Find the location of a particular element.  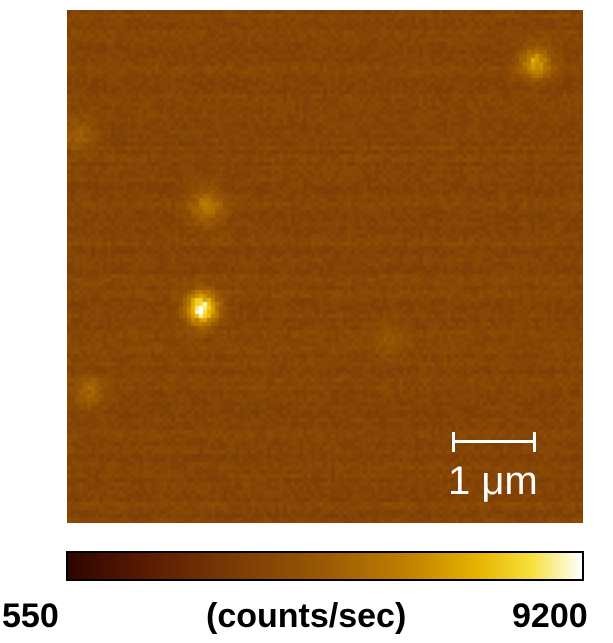

colorbar-unit-label: (counts/sec) is located at coordinates (306, 616).